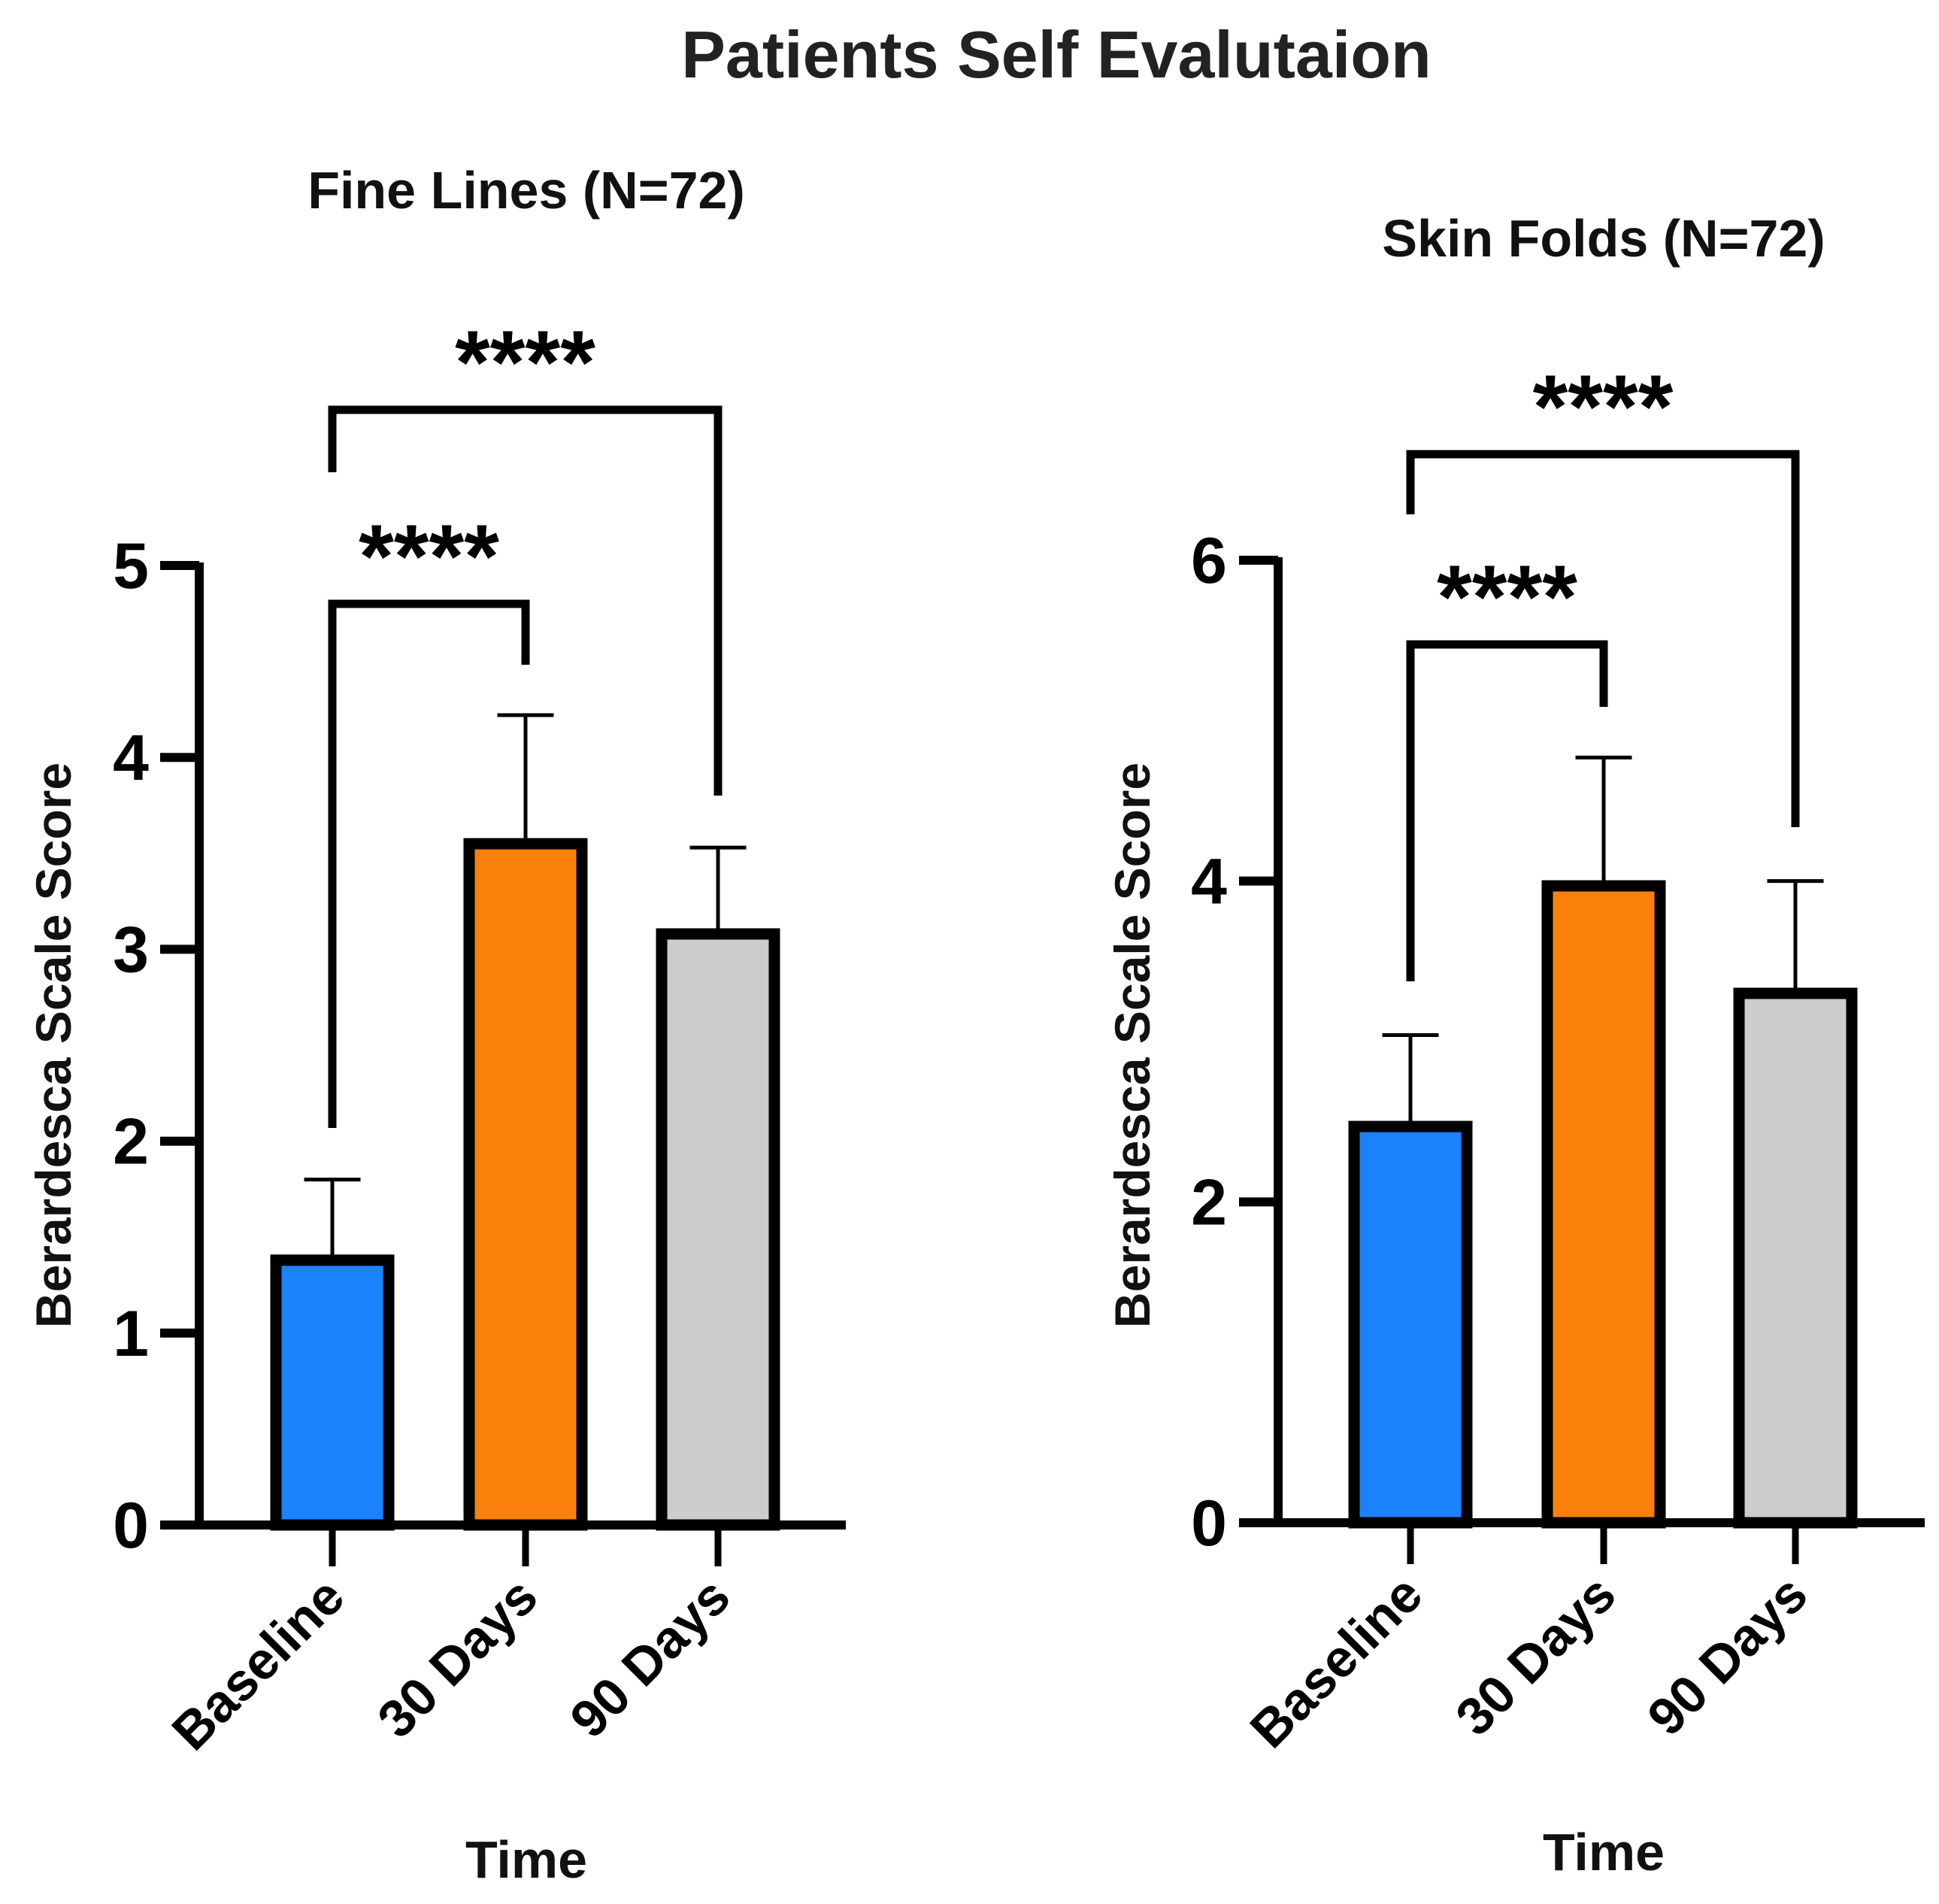 The image size is (1939, 1904). What do you see at coordinates (131, 566) in the screenshot?
I see `y-tick-label: 5` at bounding box center [131, 566].